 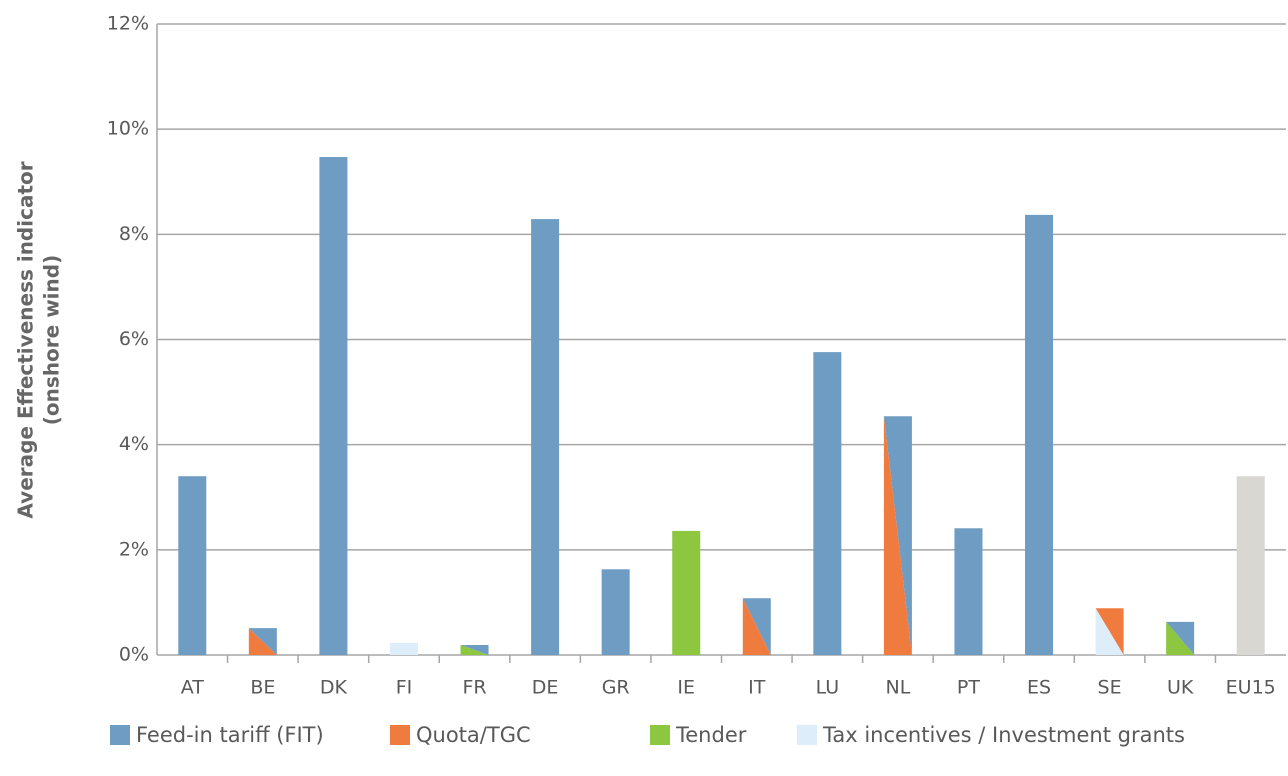 I want to click on x-tick-label: EU15, so click(x=1251, y=688).